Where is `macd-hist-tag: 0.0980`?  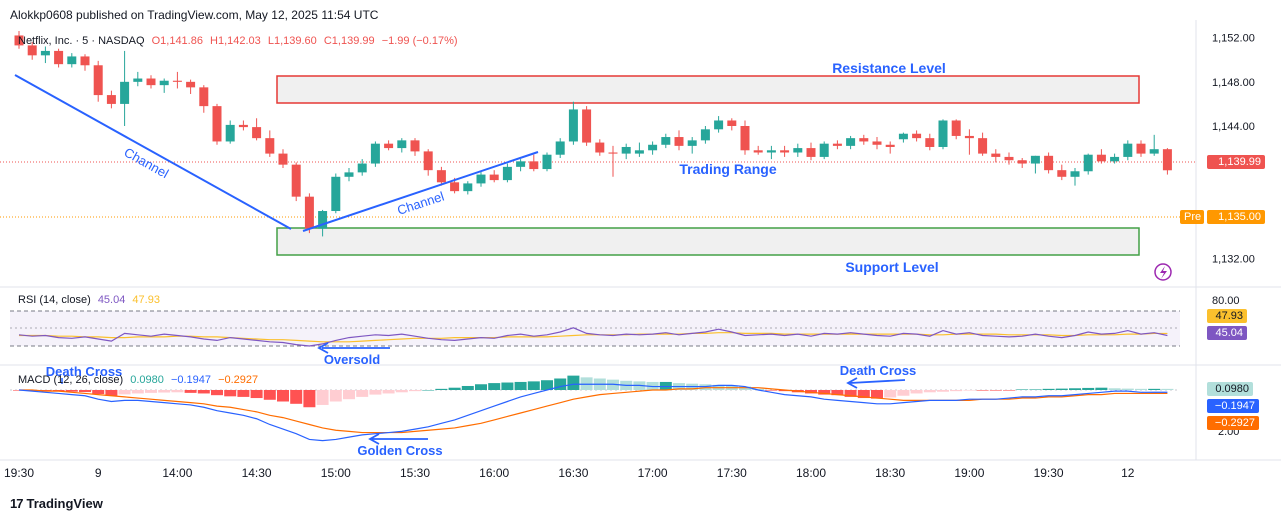 macd-hist-tag: 0.0980 is located at coordinates (1230, 389).